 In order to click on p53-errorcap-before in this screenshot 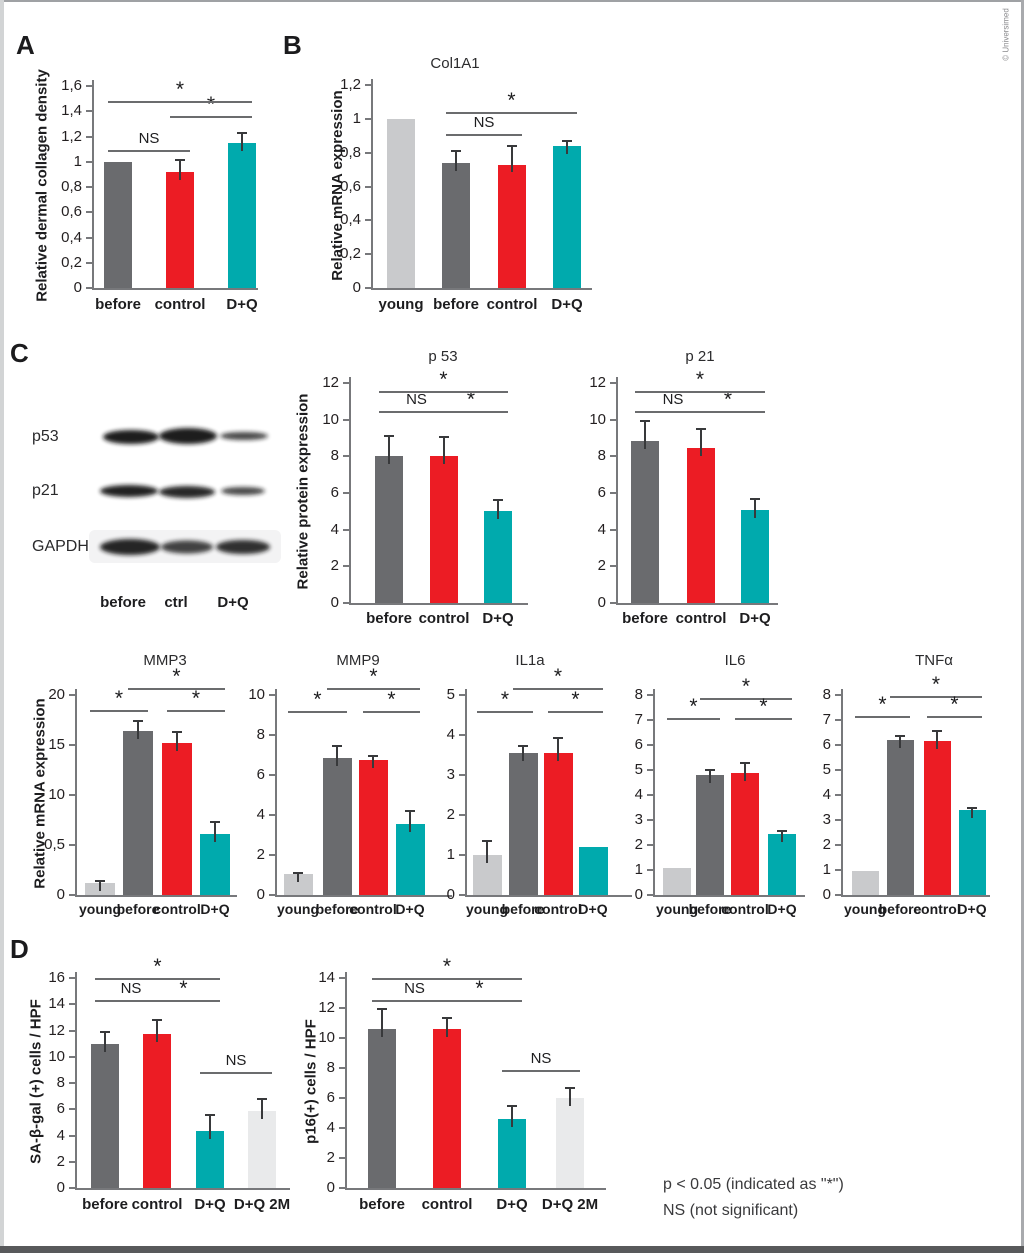, I will do `click(389, 436)`.